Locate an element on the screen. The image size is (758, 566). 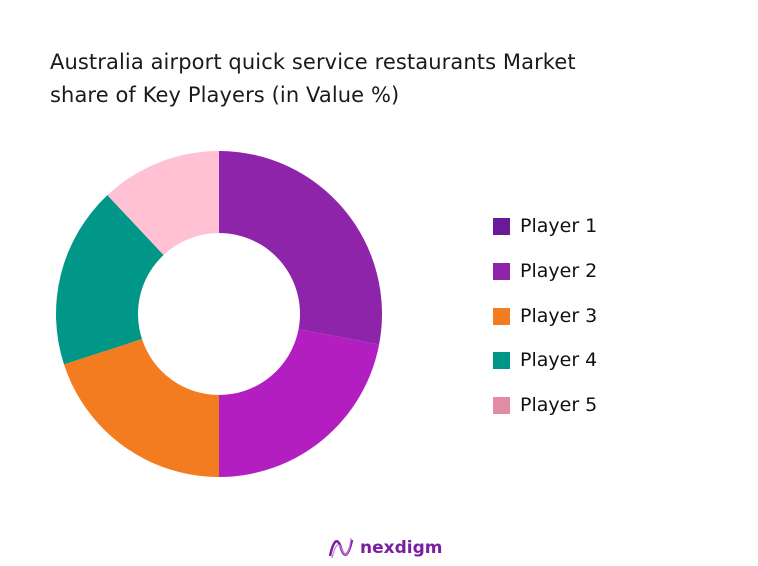
legend-label: Player 4 is located at coordinates (559, 360).